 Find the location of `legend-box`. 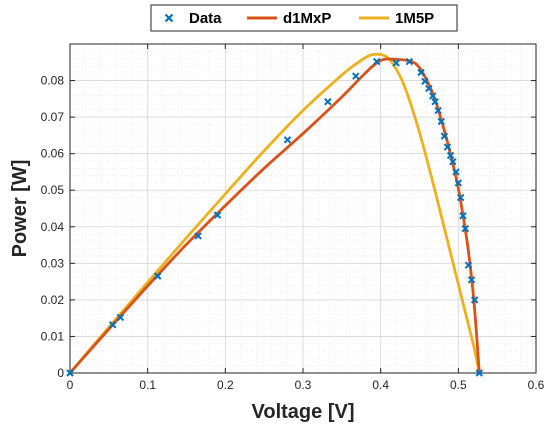

legend-box is located at coordinates (304, 18).